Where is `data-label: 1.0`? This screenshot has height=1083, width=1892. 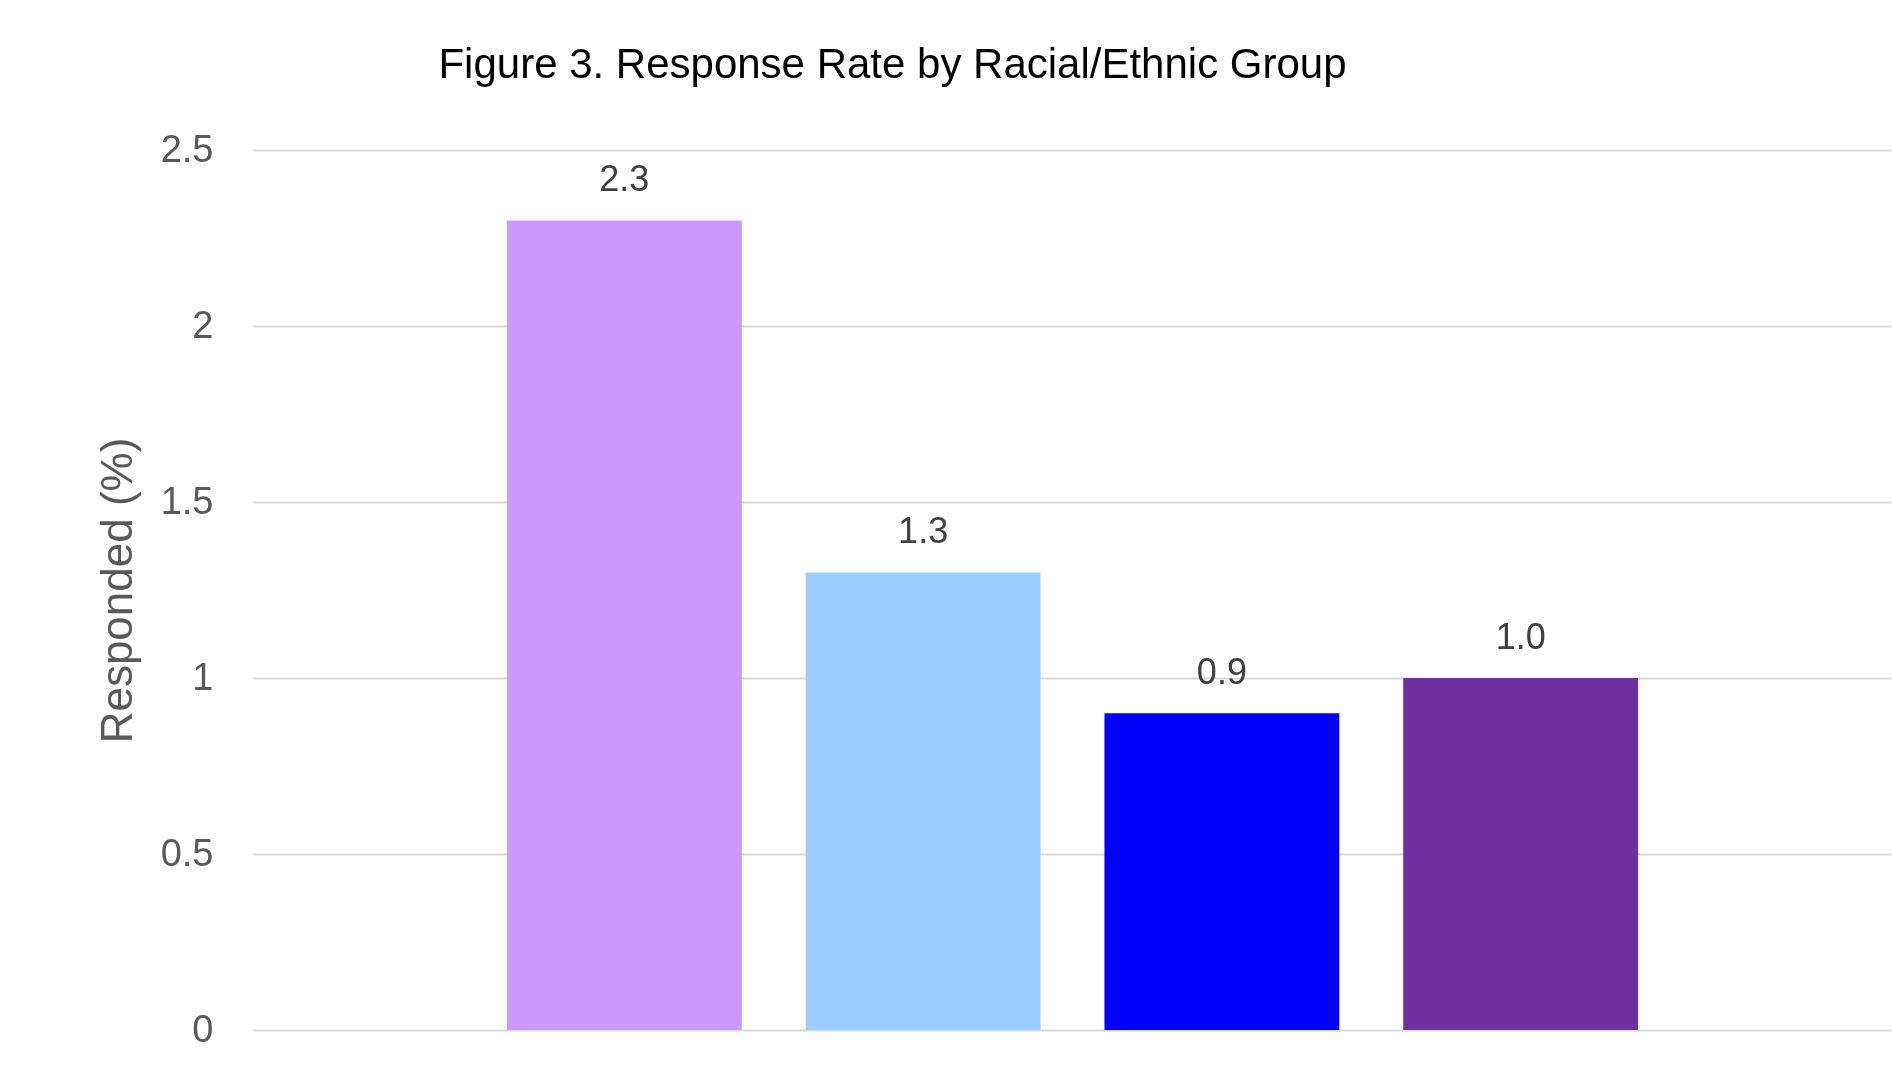
data-label: 1.0 is located at coordinates (1520, 636).